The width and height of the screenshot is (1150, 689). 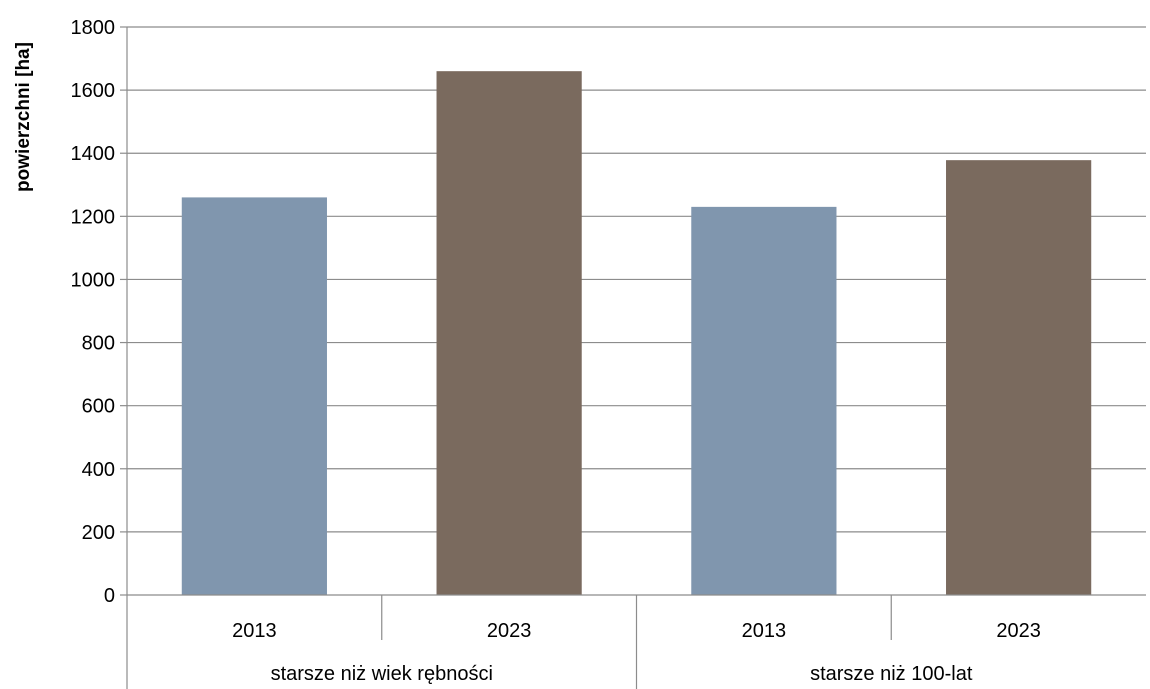 What do you see at coordinates (98, 344) in the screenshot?
I see `y-tick-label: 800` at bounding box center [98, 344].